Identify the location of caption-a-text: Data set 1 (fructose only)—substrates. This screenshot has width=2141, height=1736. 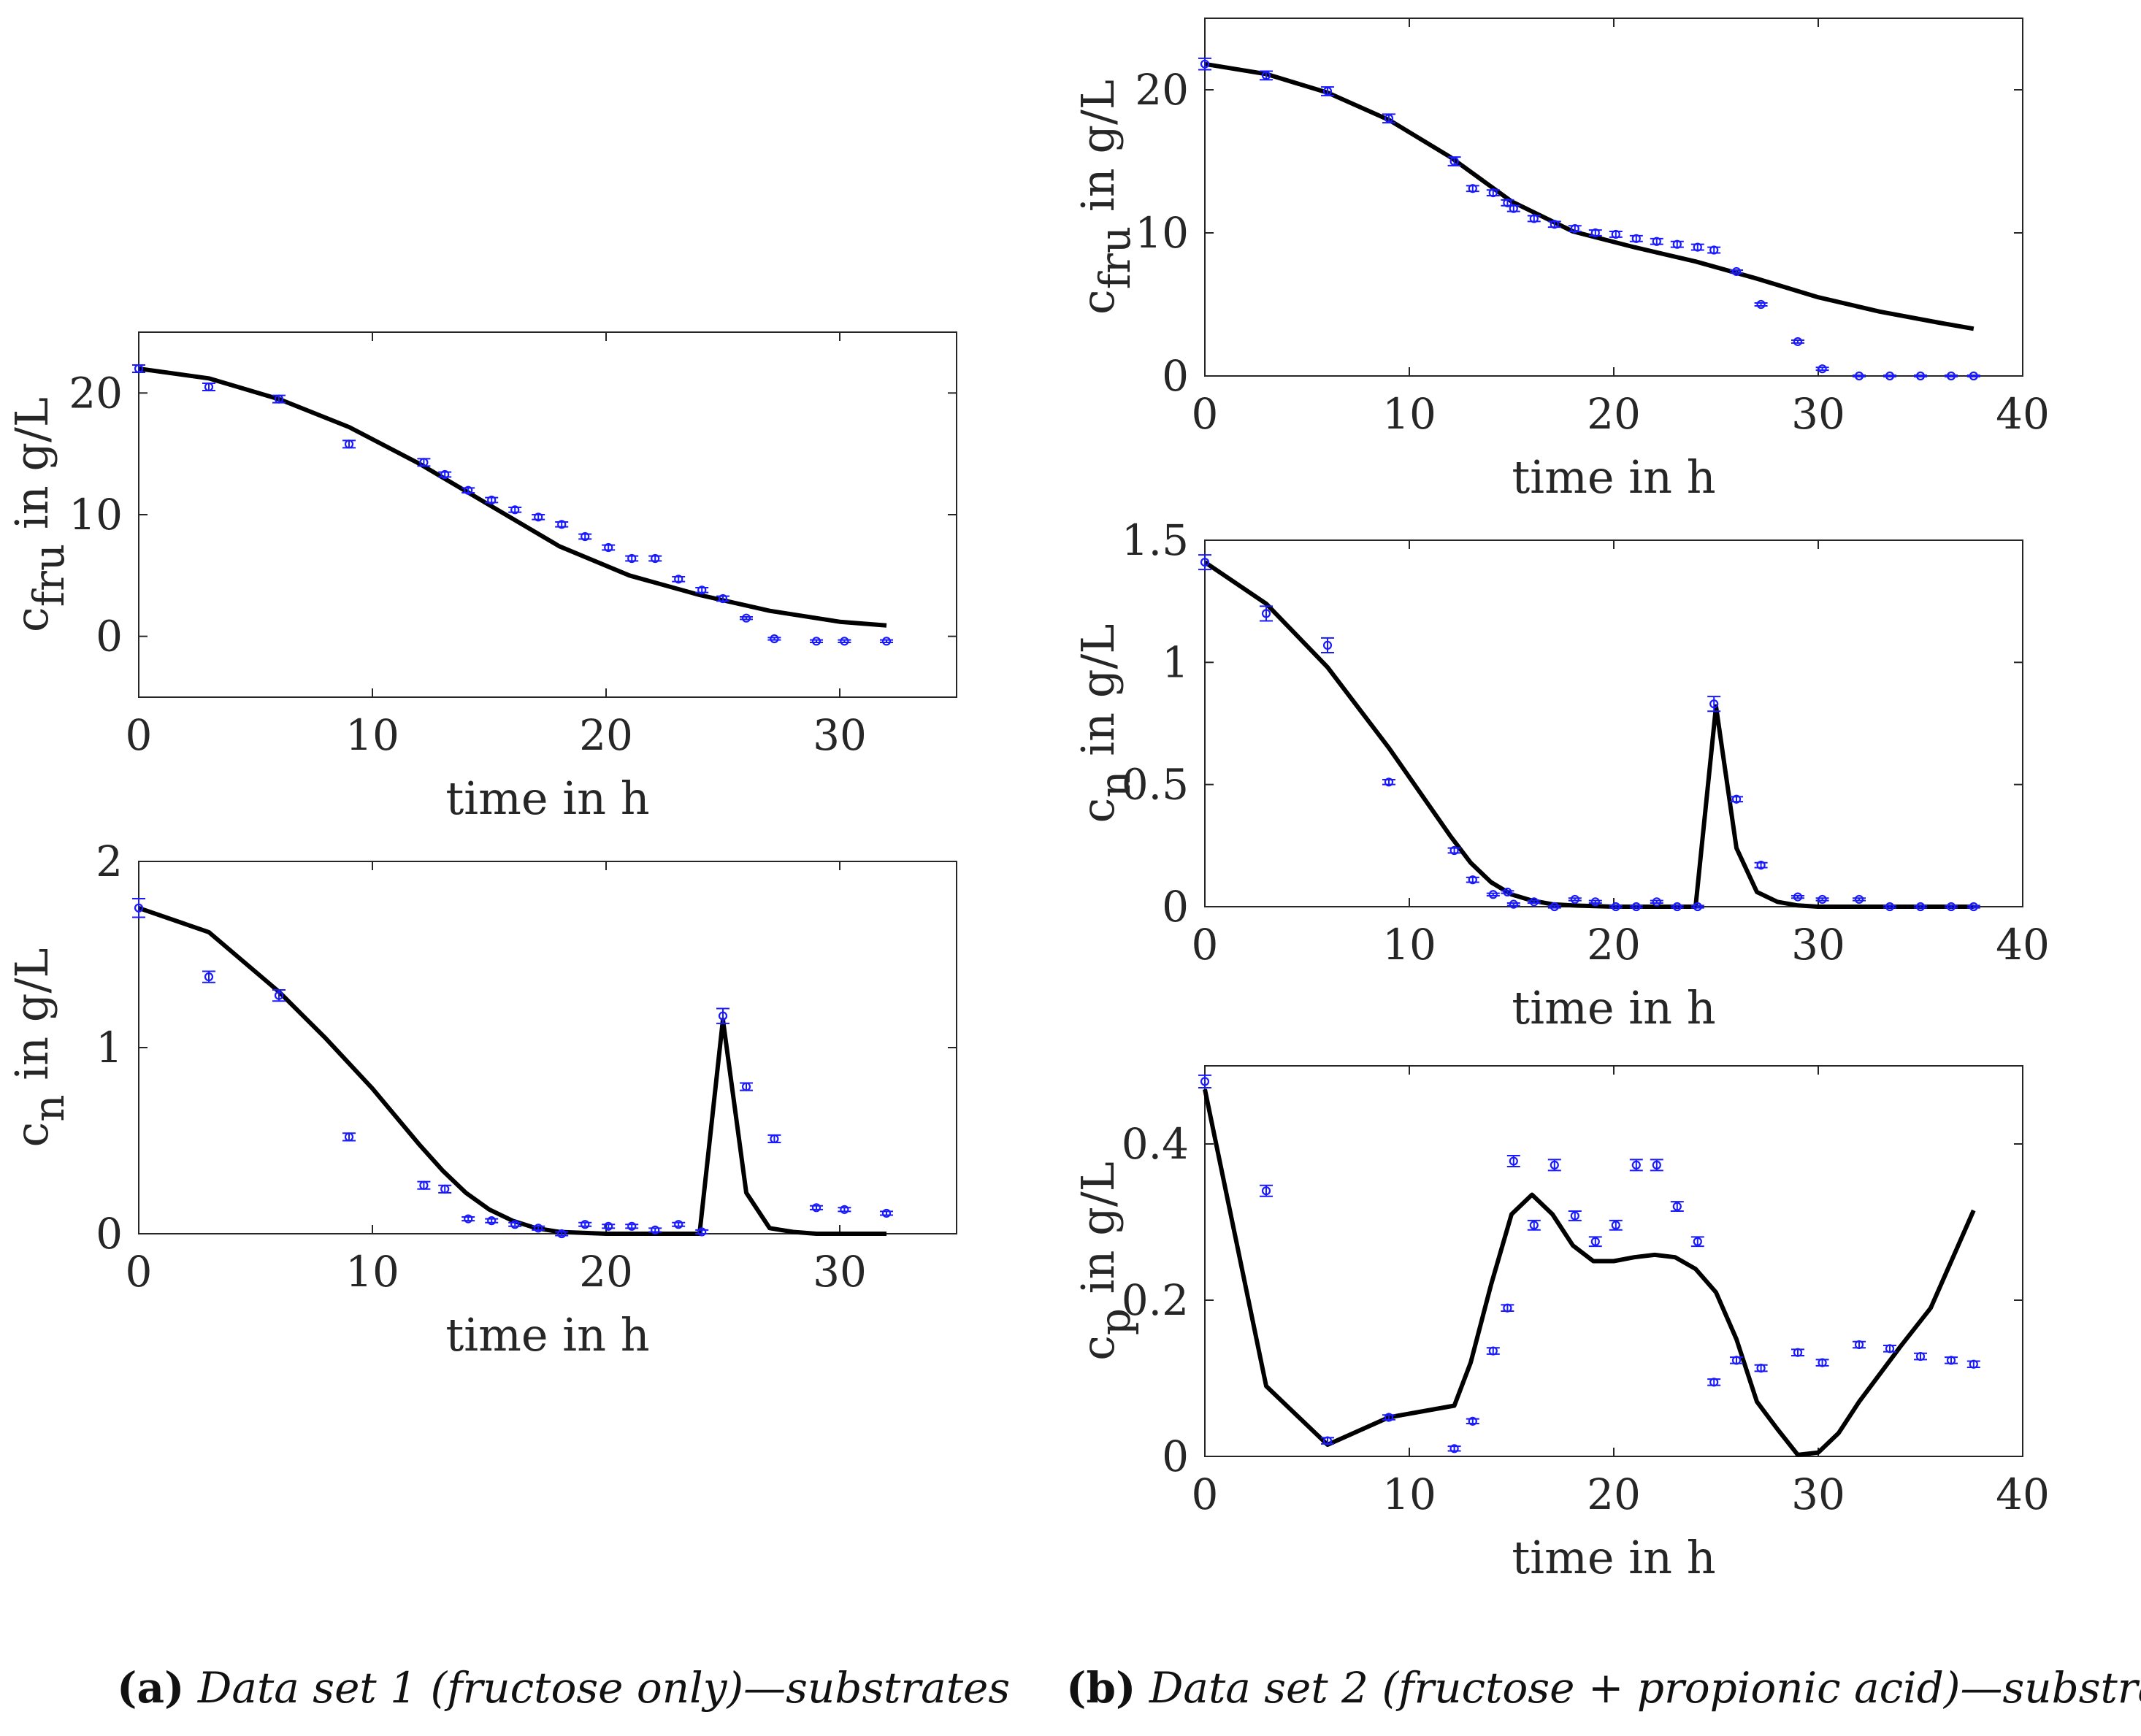
(604, 1688).